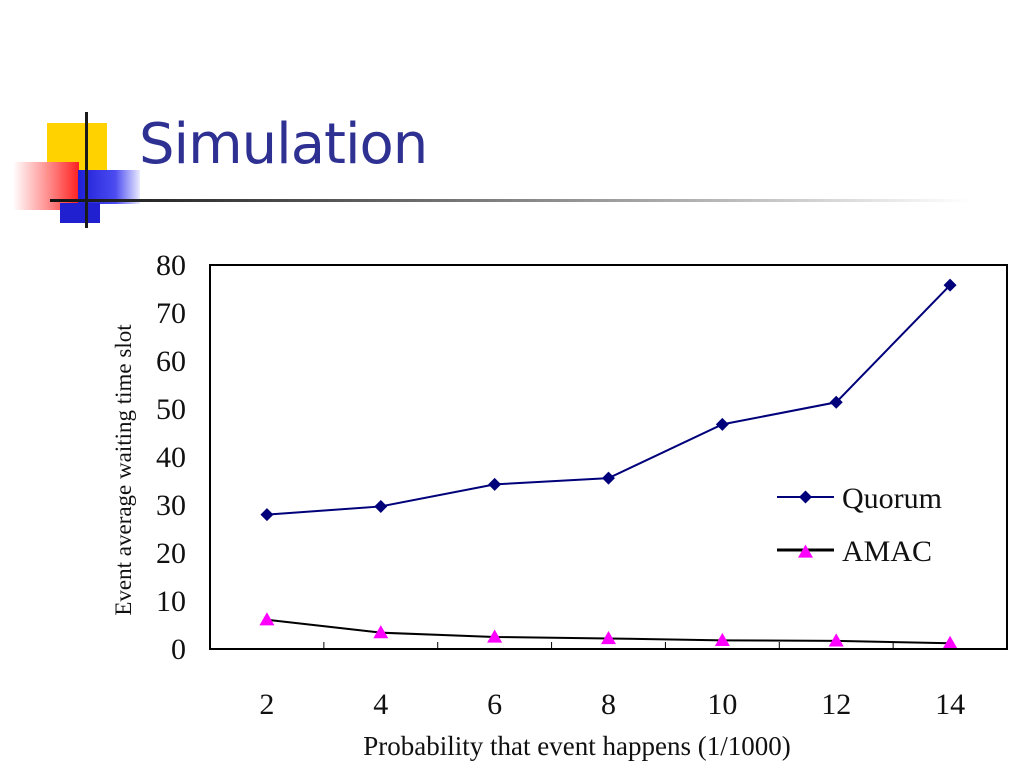  I want to click on x-axis-label: Probability that event happens (1/1000), so click(576, 746).